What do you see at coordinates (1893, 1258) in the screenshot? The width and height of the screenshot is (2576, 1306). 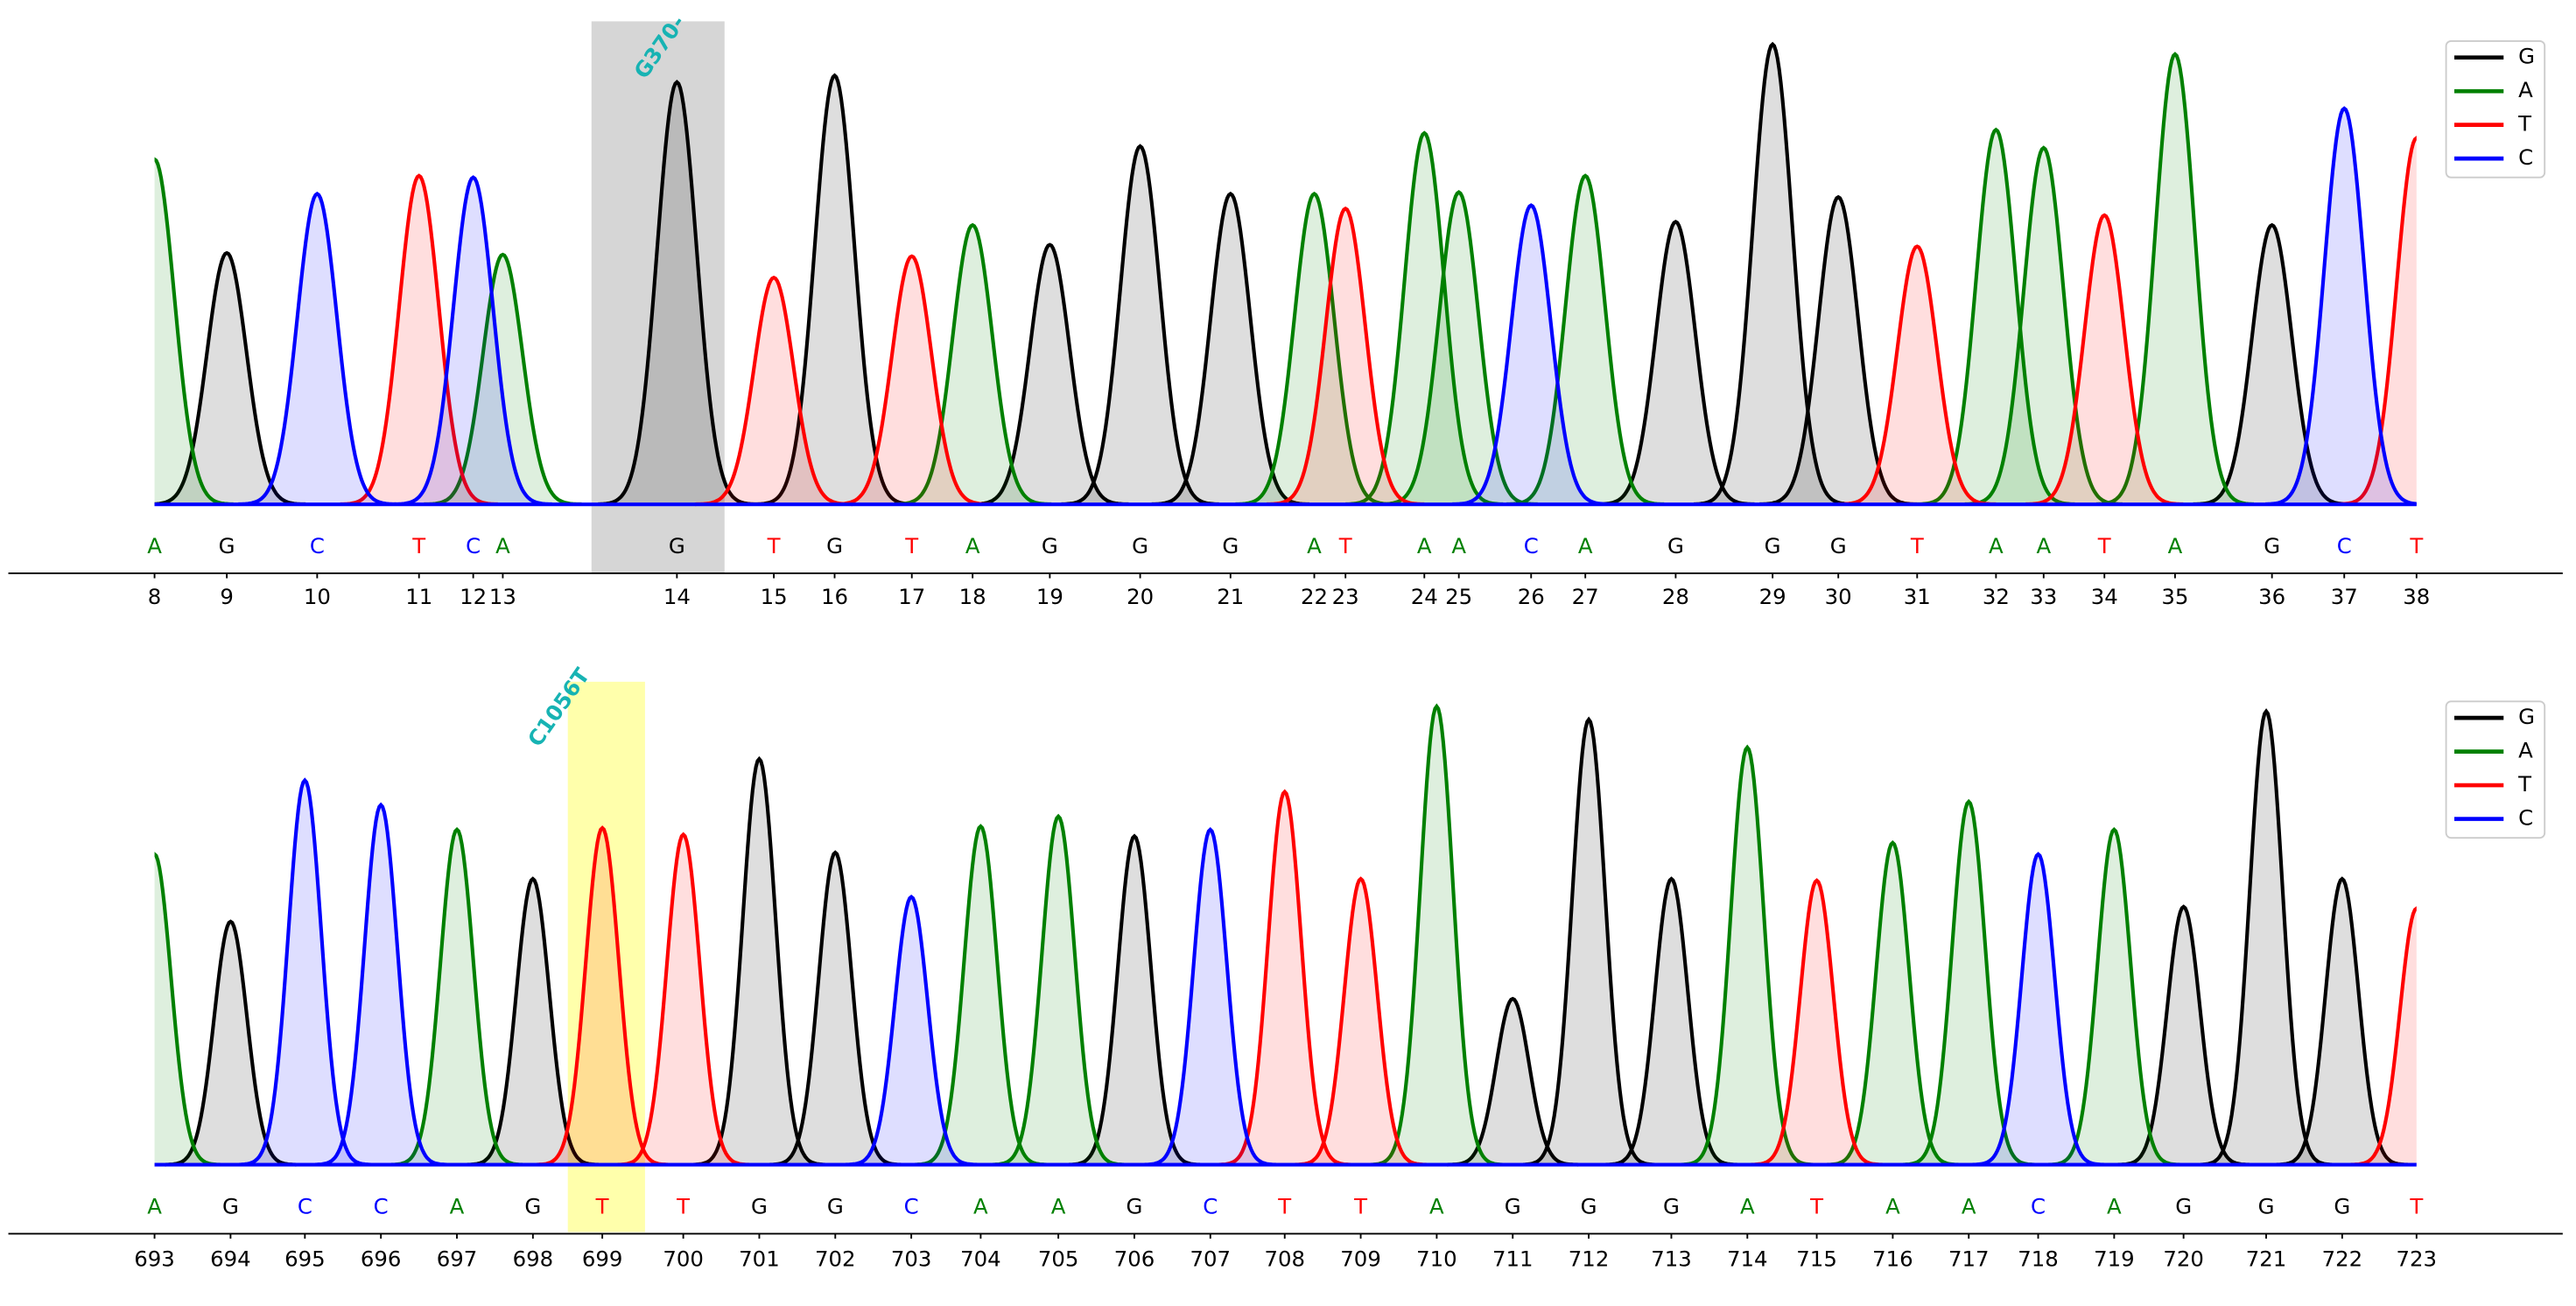 I see `position-label: 716` at bounding box center [1893, 1258].